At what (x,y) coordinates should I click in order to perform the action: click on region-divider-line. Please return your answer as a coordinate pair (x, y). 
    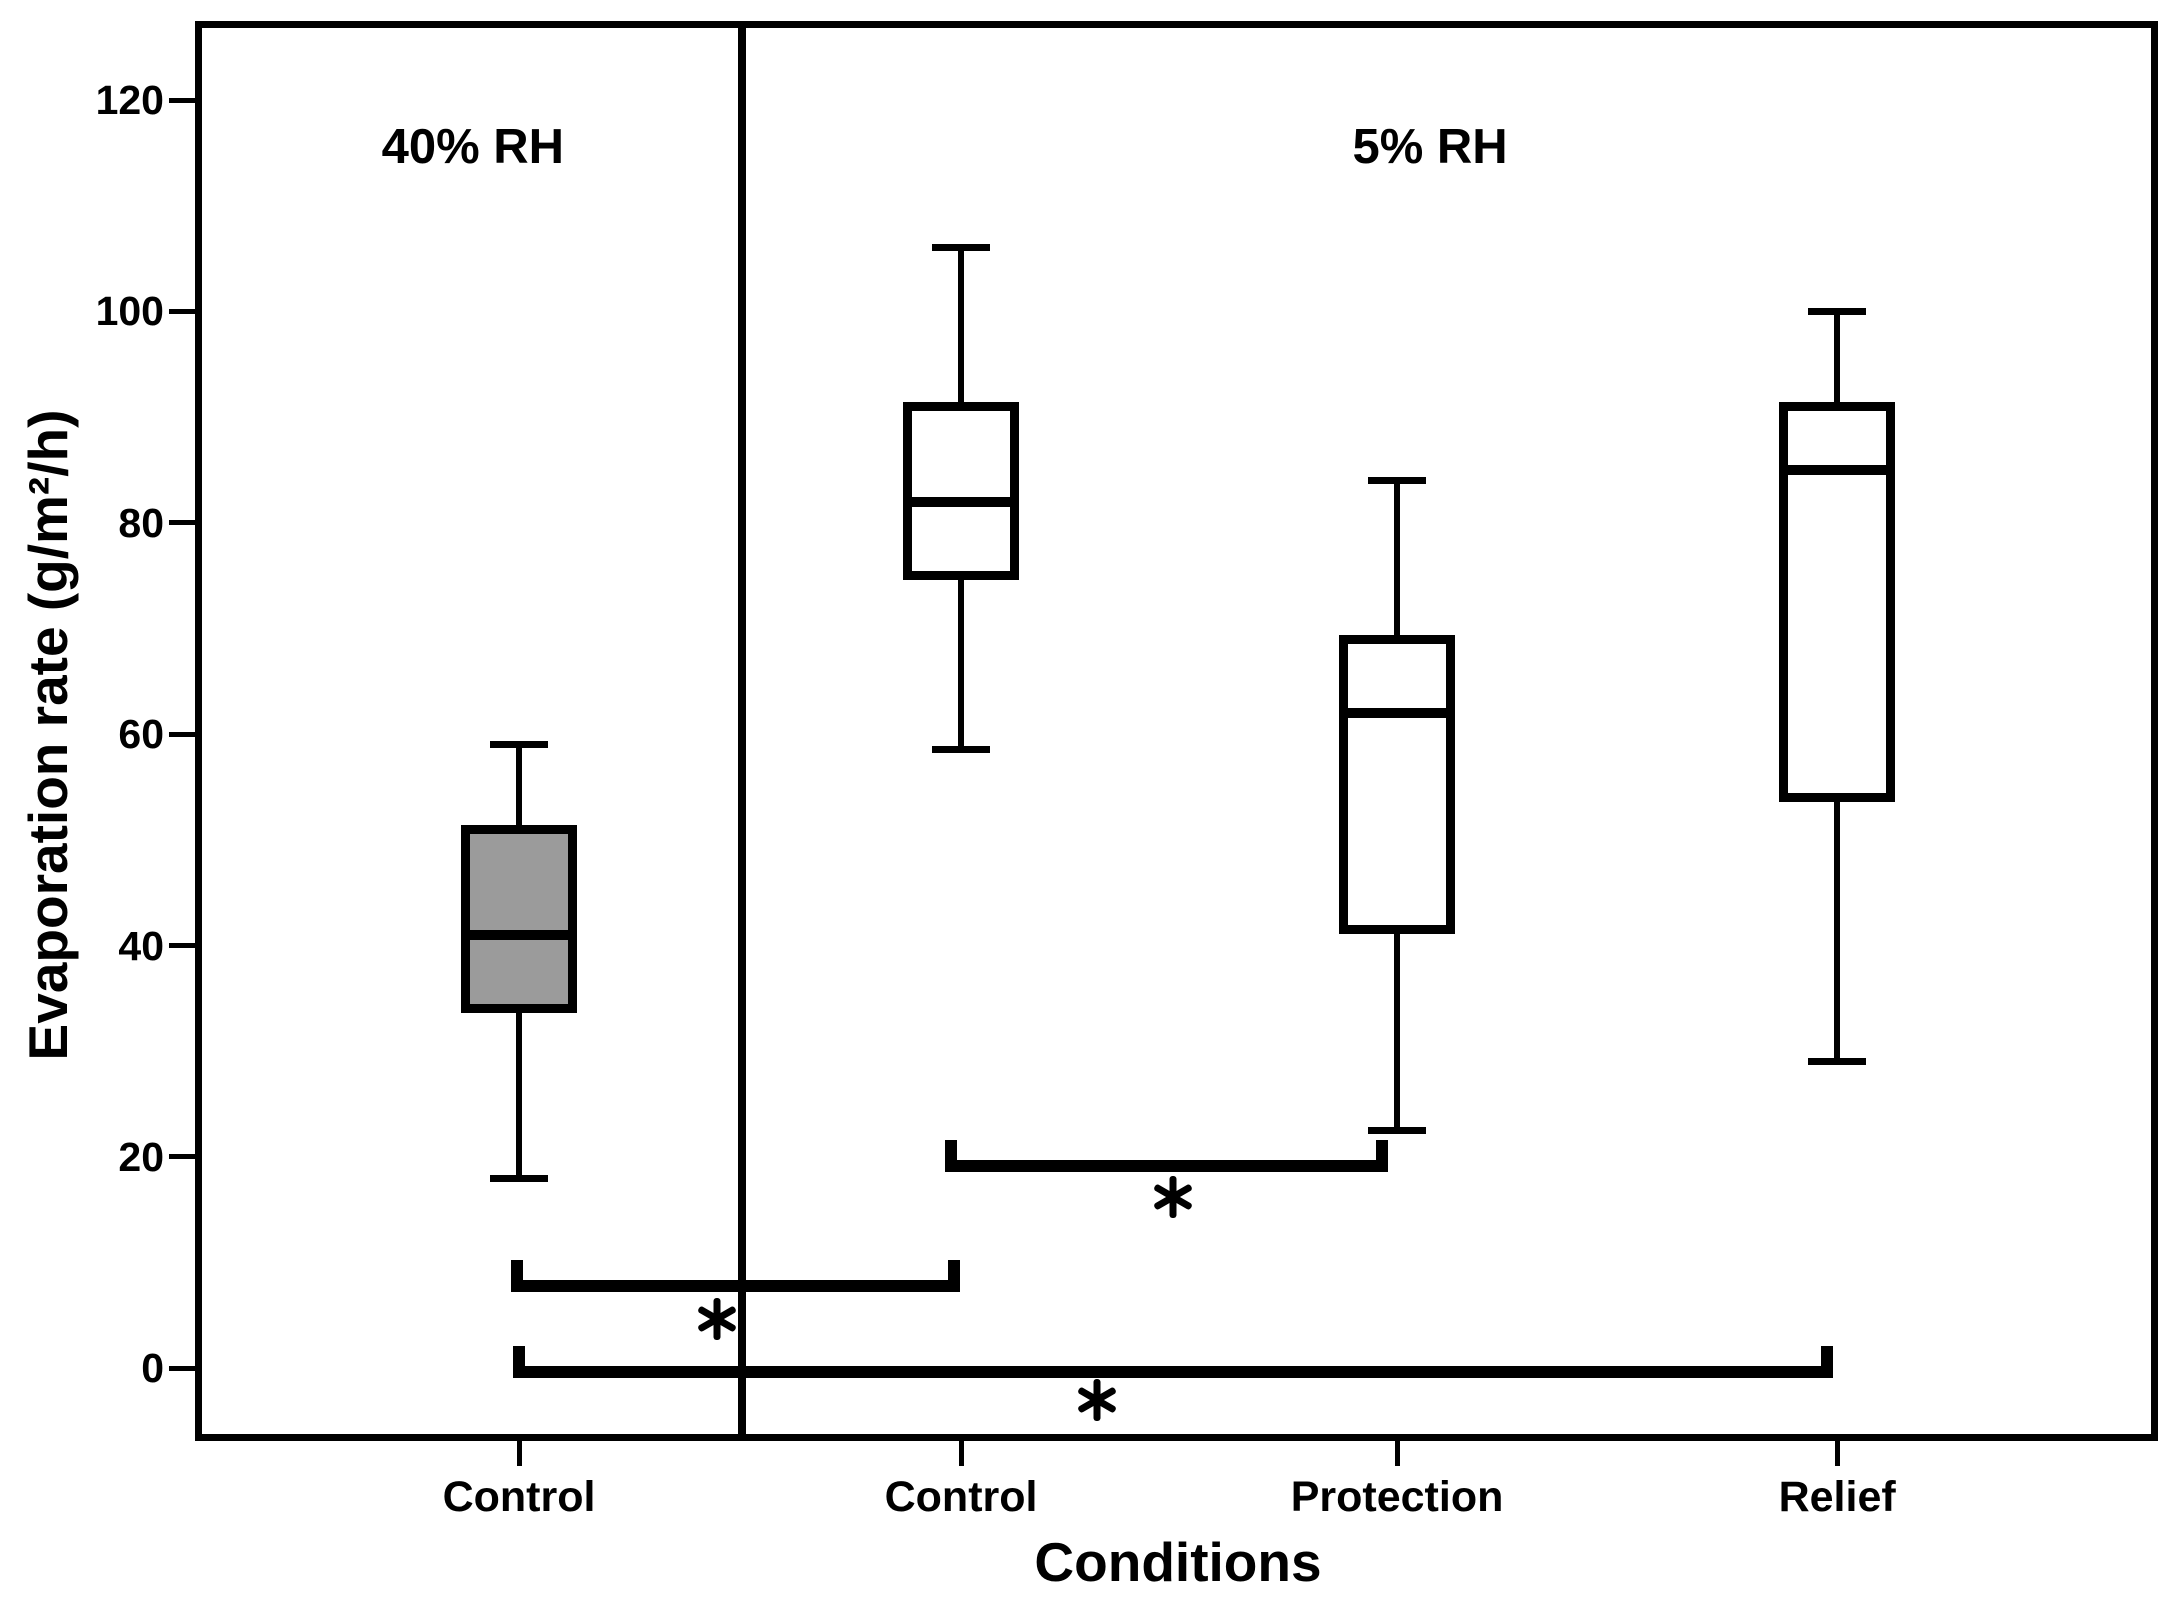
    Looking at the image, I should click on (741, 731).